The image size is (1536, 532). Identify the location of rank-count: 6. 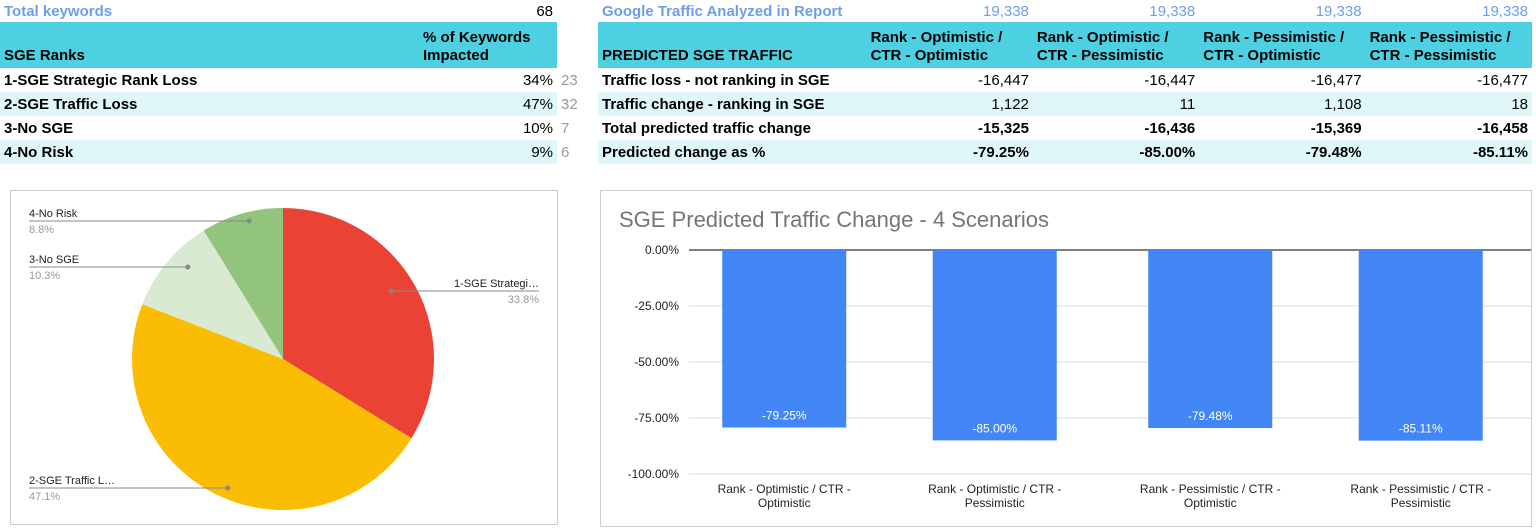
(565, 152).